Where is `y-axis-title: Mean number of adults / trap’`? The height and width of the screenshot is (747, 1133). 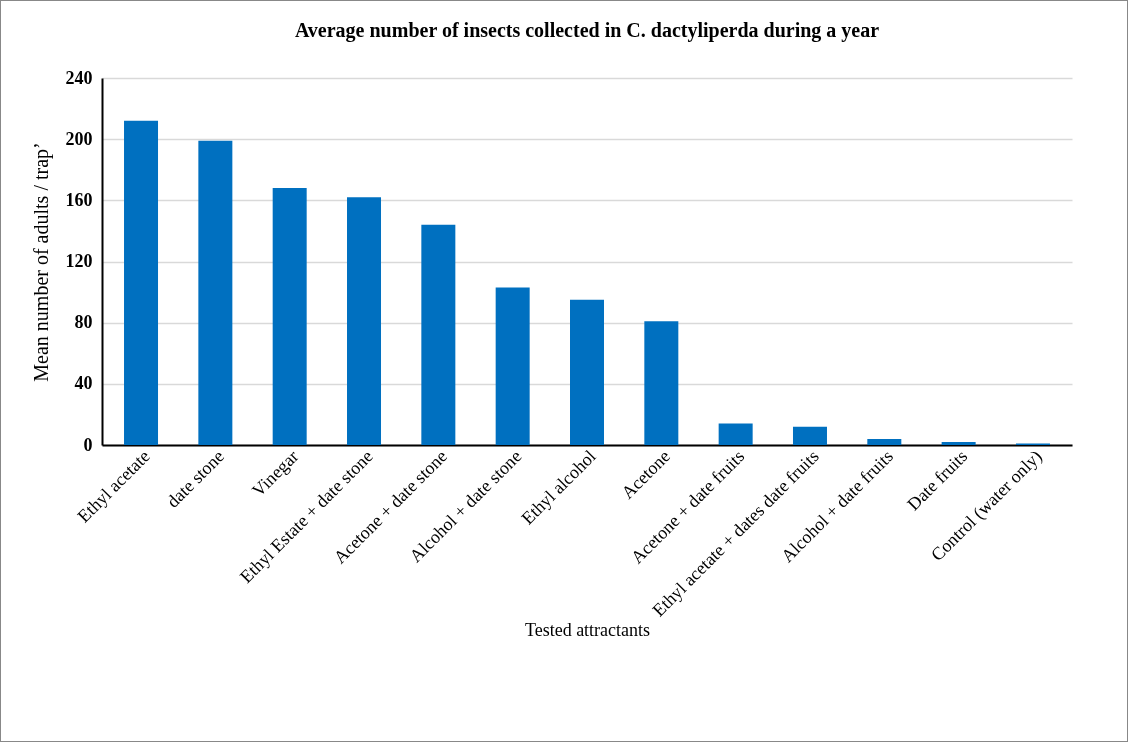
y-axis-title: Mean number of adults / trap’ is located at coordinates (41, 262).